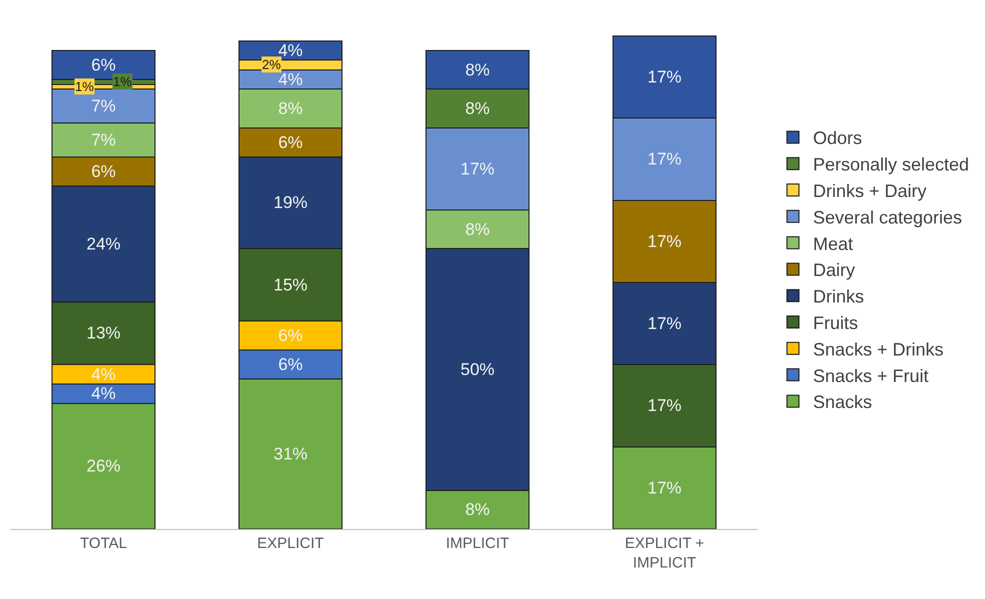 The height and width of the screenshot is (599, 985). Describe the element at coordinates (838, 296) in the screenshot. I see `legend-label: Drinks` at that location.